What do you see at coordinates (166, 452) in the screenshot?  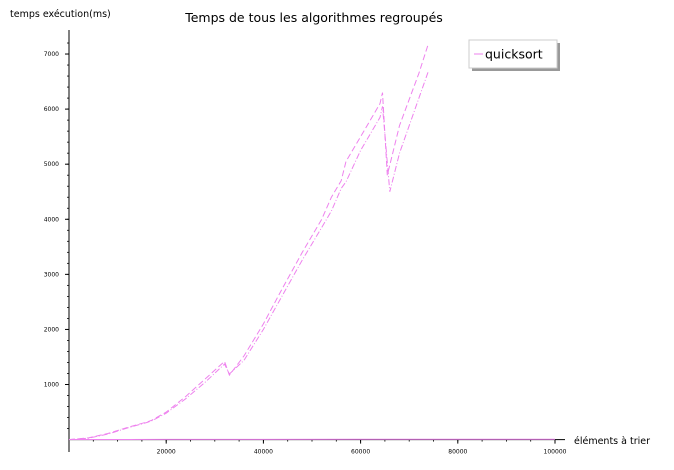 I see `x-tick-label: 20000` at bounding box center [166, 452].